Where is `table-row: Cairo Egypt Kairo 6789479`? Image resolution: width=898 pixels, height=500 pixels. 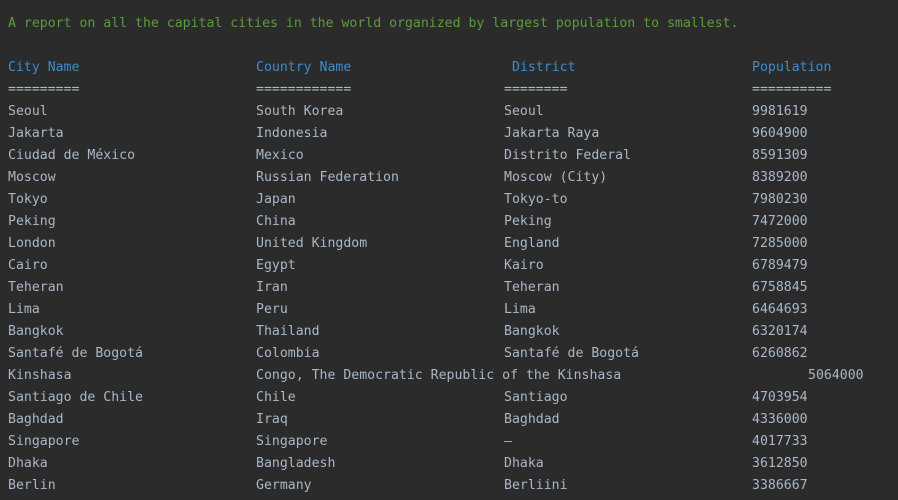
table-row: Cairo Egypt Kairo 6789479 is located at coordinates (449, 266).